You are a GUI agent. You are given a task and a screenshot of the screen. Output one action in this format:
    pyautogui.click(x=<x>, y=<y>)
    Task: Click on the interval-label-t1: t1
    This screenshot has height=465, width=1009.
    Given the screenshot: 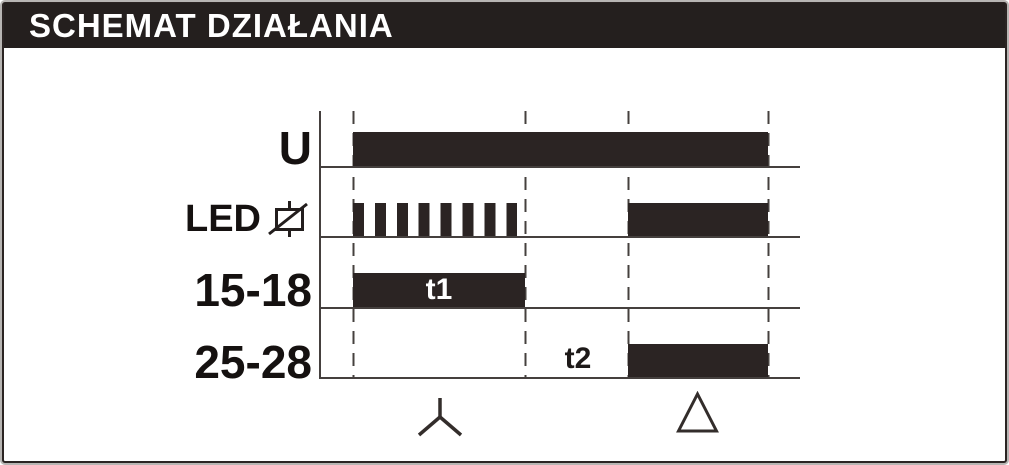 What is the action you would take?
    pyautogui.click(x=439, y=289)
    